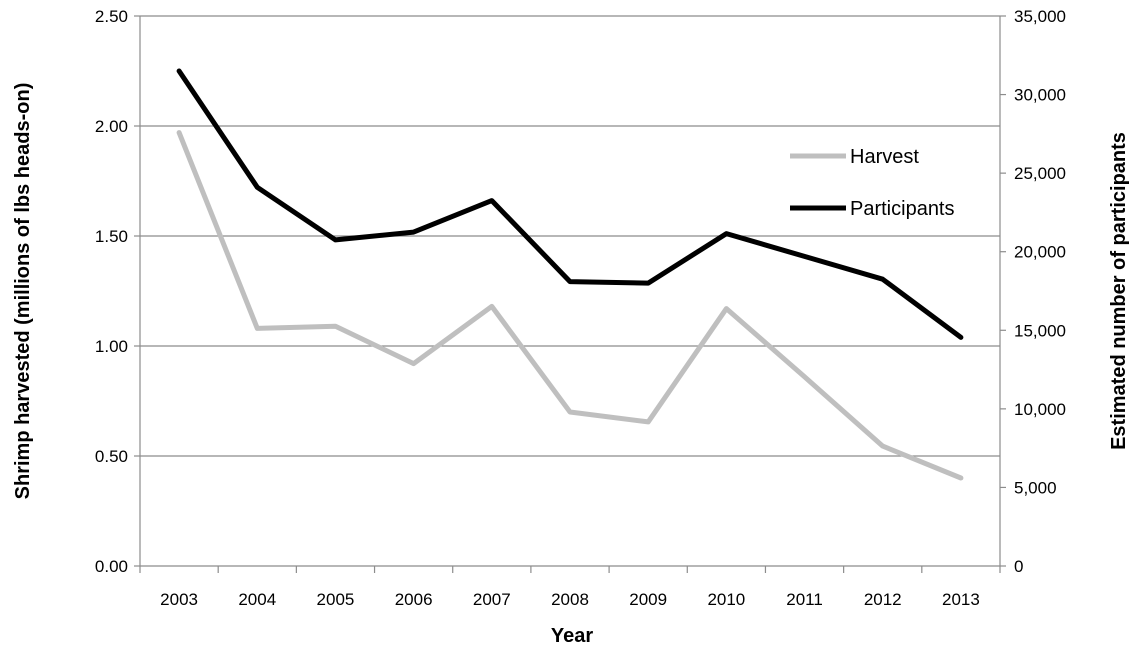  Describe the element at coordinates (961, 599) in the screenshot. I see `x-axis-tick-label: 2013` at that location.